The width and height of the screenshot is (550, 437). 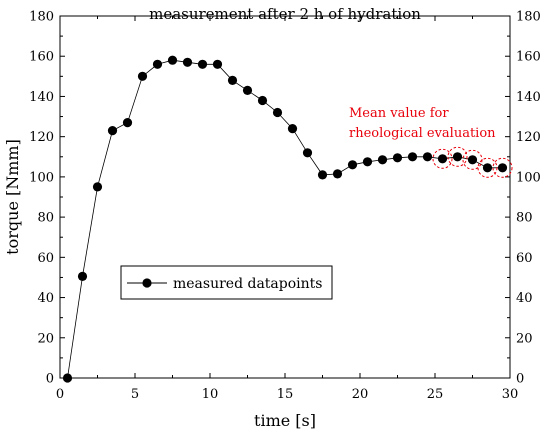 I want to click on y-tick-labels-right: 0 20 40 60 80 100 120 140 160 180, so click(x=528, y=198).